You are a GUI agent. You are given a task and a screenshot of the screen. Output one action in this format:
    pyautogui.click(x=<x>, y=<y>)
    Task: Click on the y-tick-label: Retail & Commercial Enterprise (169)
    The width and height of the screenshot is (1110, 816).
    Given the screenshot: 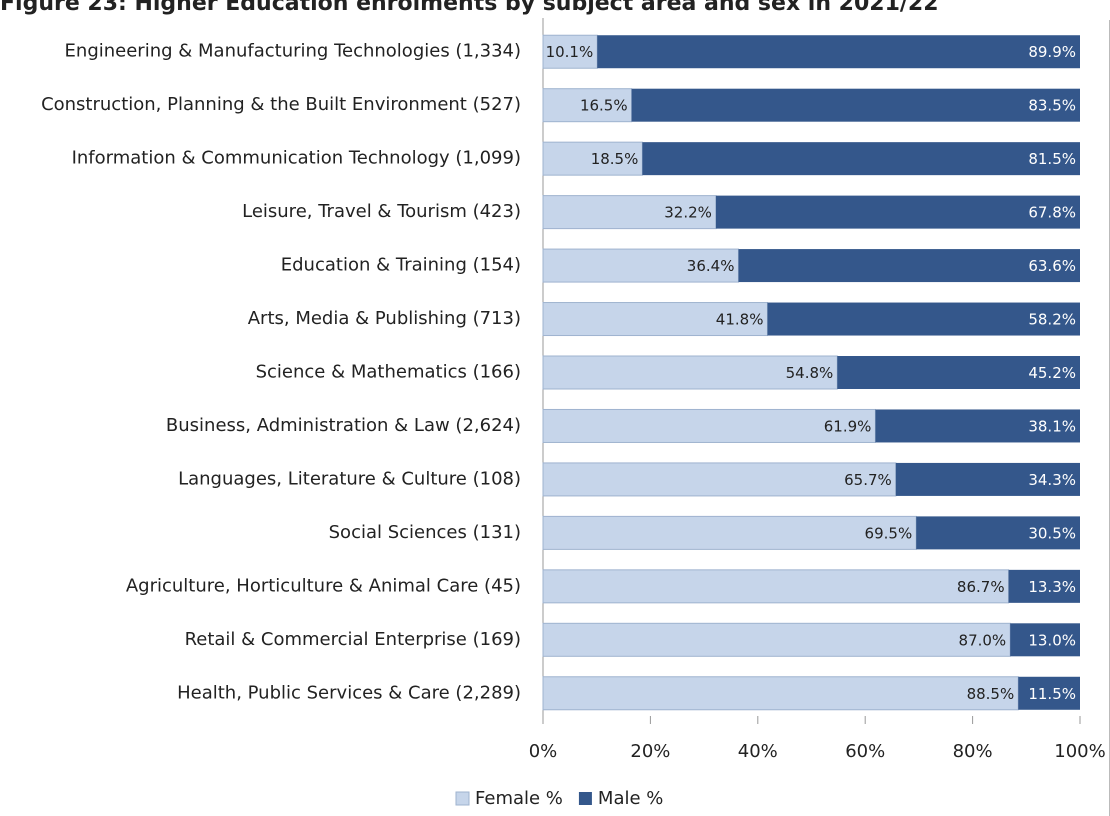 What is the action you would take?
    pyautogui.click(x=353, y=639)
    